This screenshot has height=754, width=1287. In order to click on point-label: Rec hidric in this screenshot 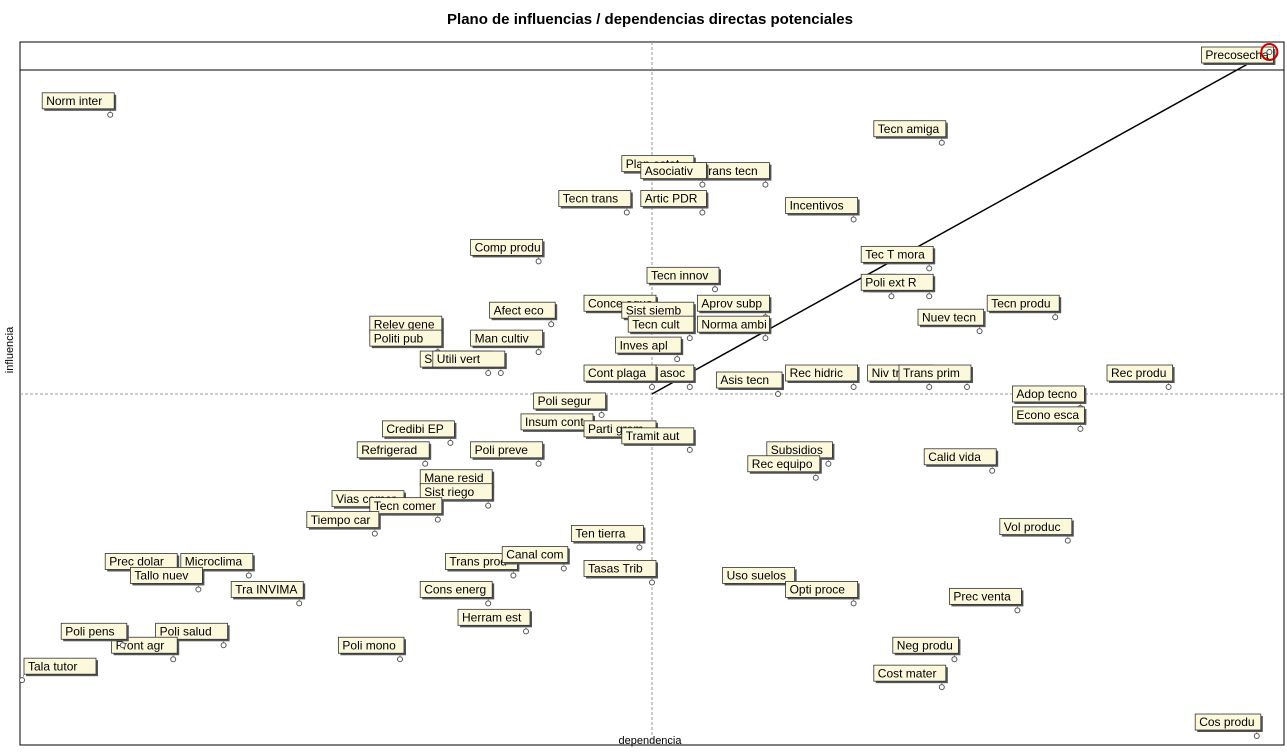, I will do `click(816, 373)`.